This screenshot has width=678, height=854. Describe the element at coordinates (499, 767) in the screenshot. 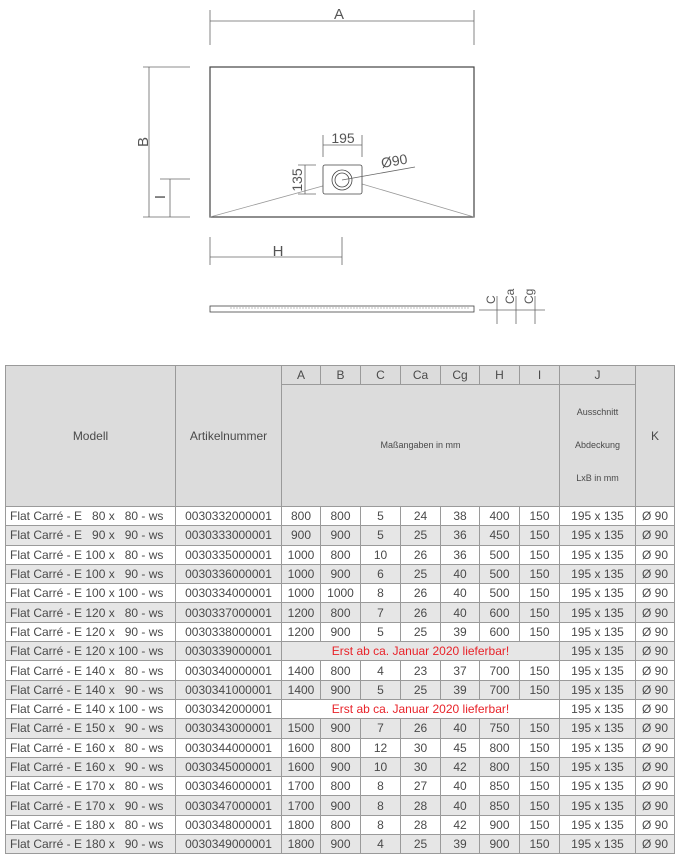

I see `cell-h: 800` at that location.